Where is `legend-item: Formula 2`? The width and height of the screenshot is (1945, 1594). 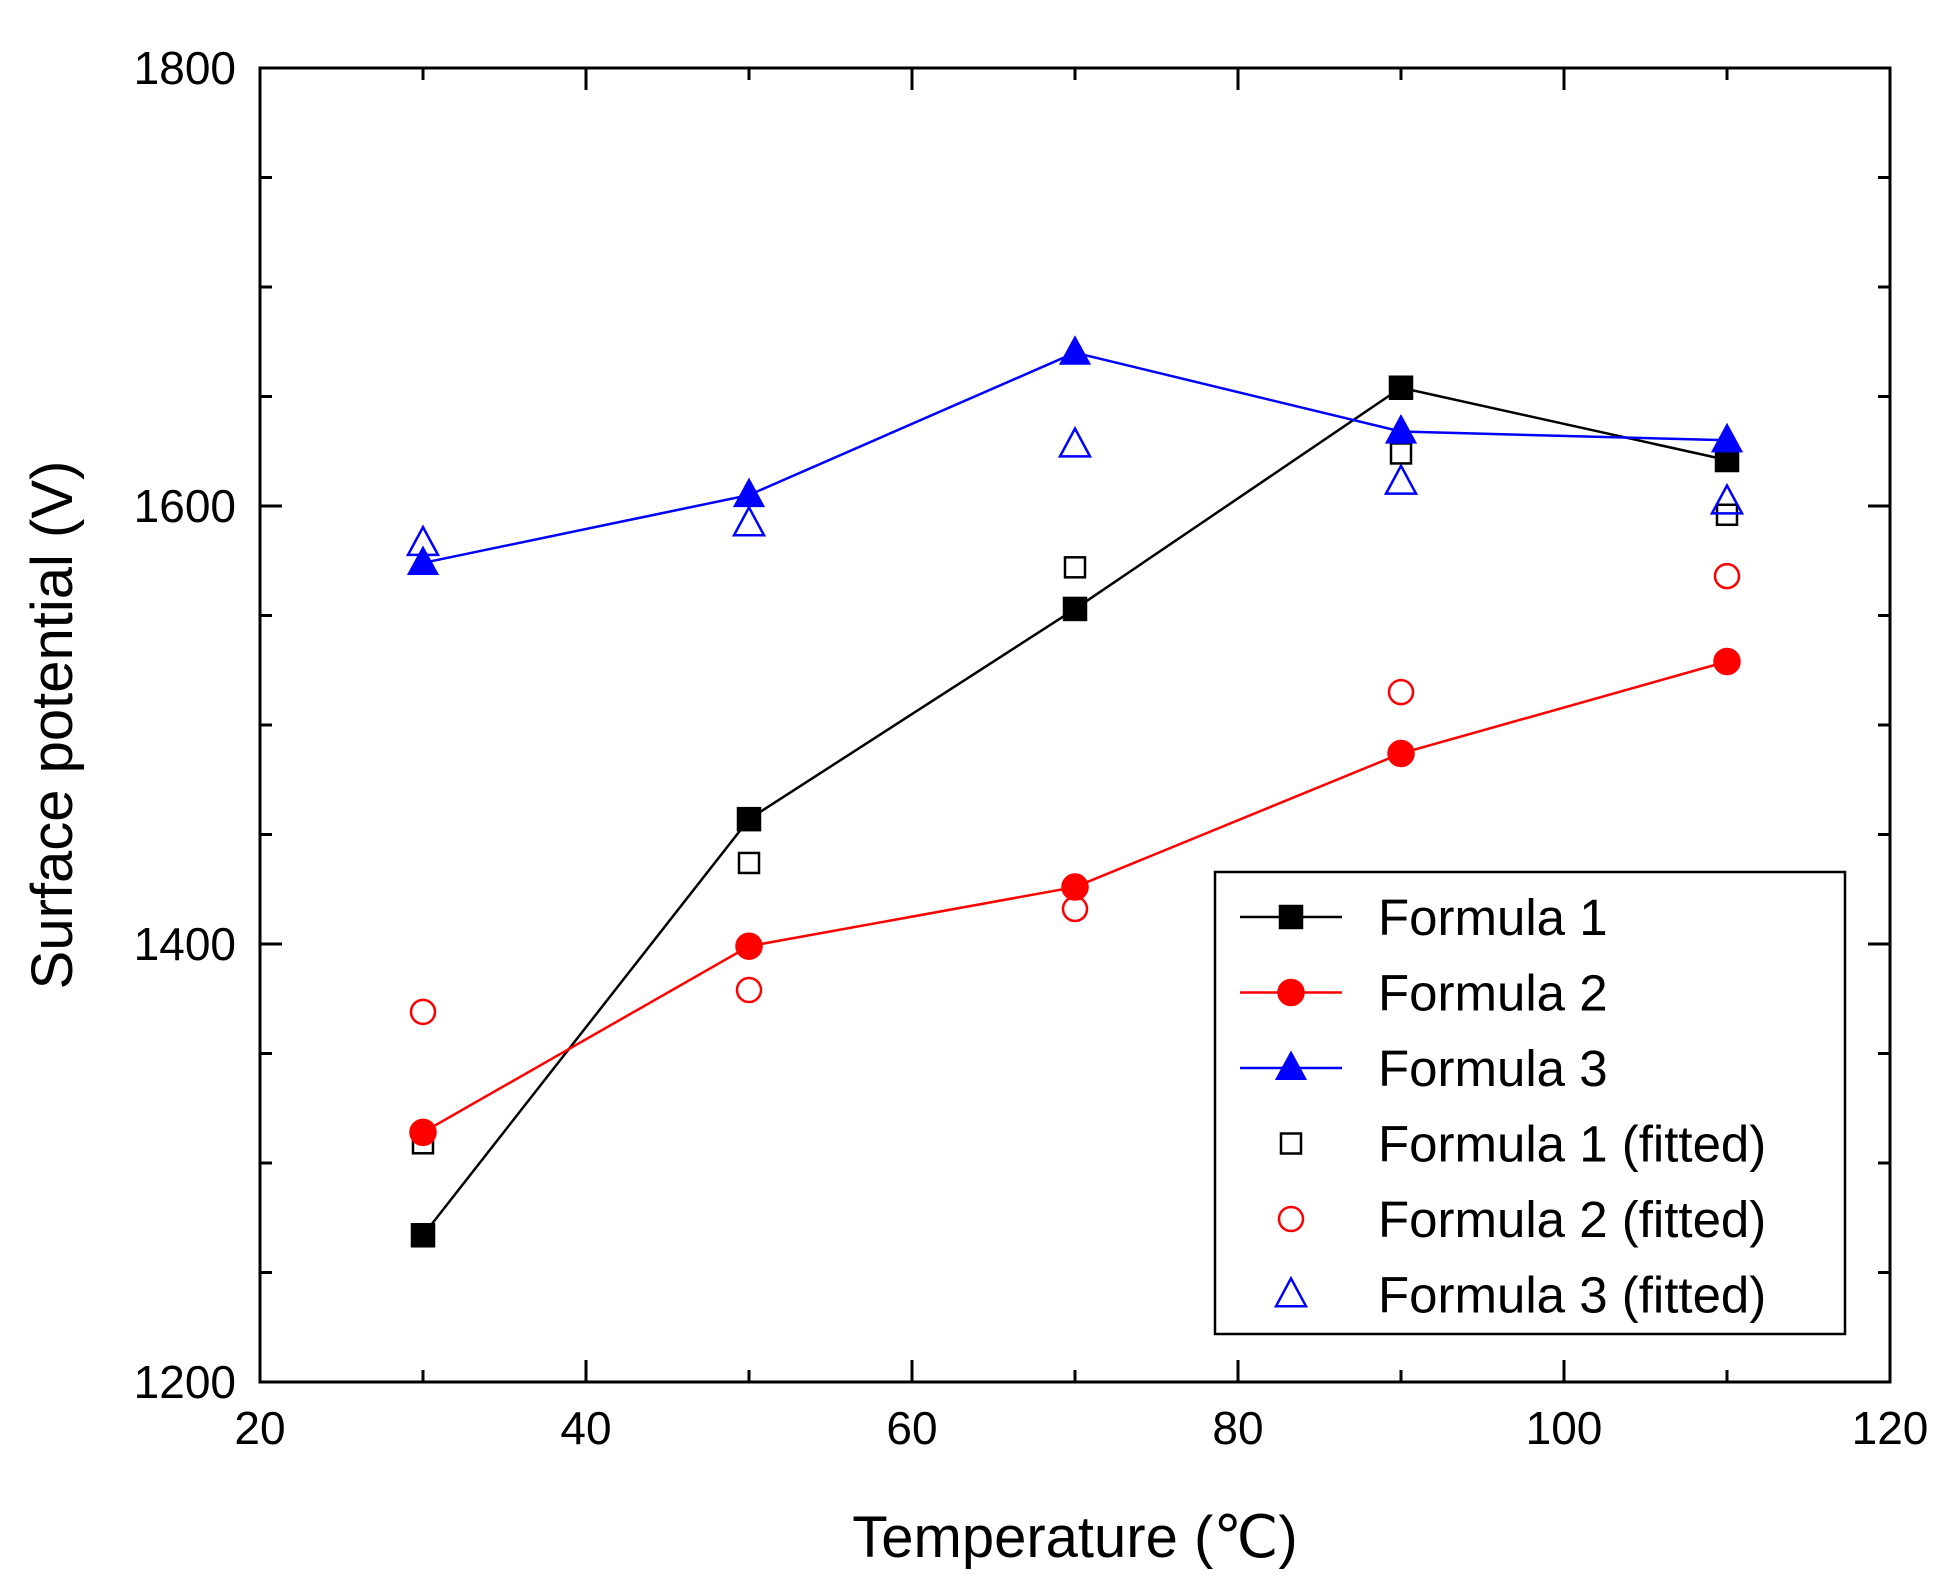 legend-item: Formula 2 is located at coordinates (1424, 993).